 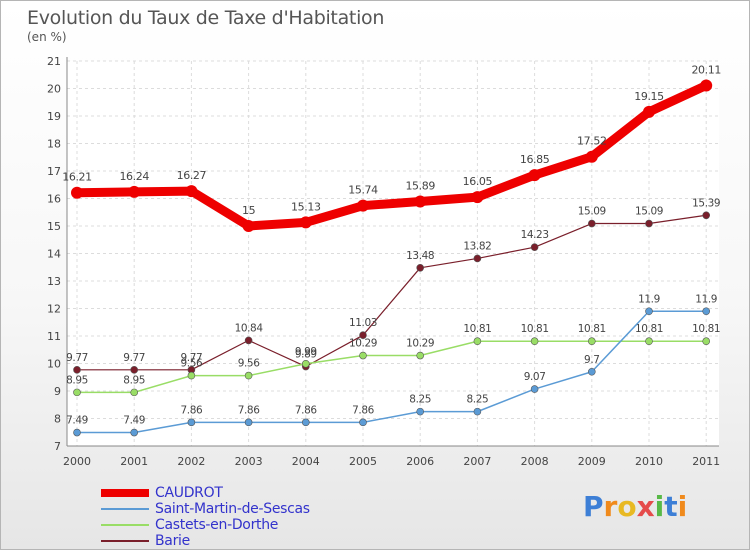 I want to click on y-tick-label: 14, so click(x=54, y=254).